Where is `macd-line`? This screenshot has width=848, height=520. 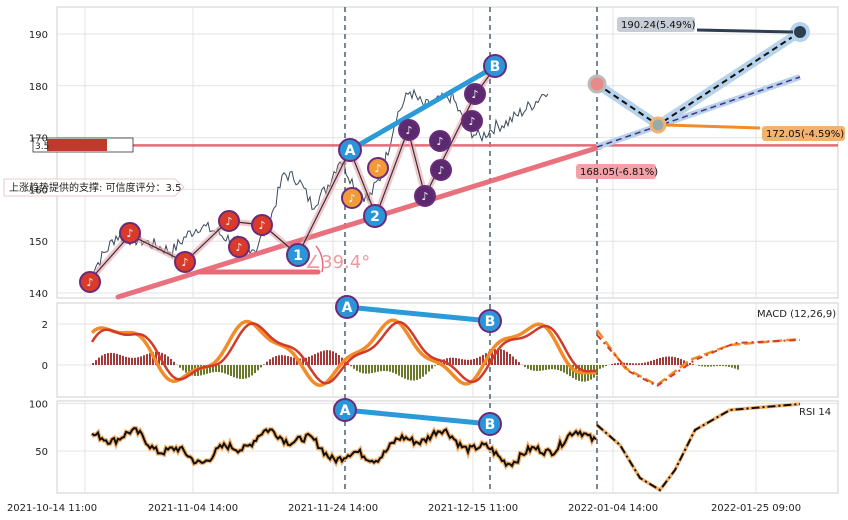
macd-line is located at coordinates (343, 353).